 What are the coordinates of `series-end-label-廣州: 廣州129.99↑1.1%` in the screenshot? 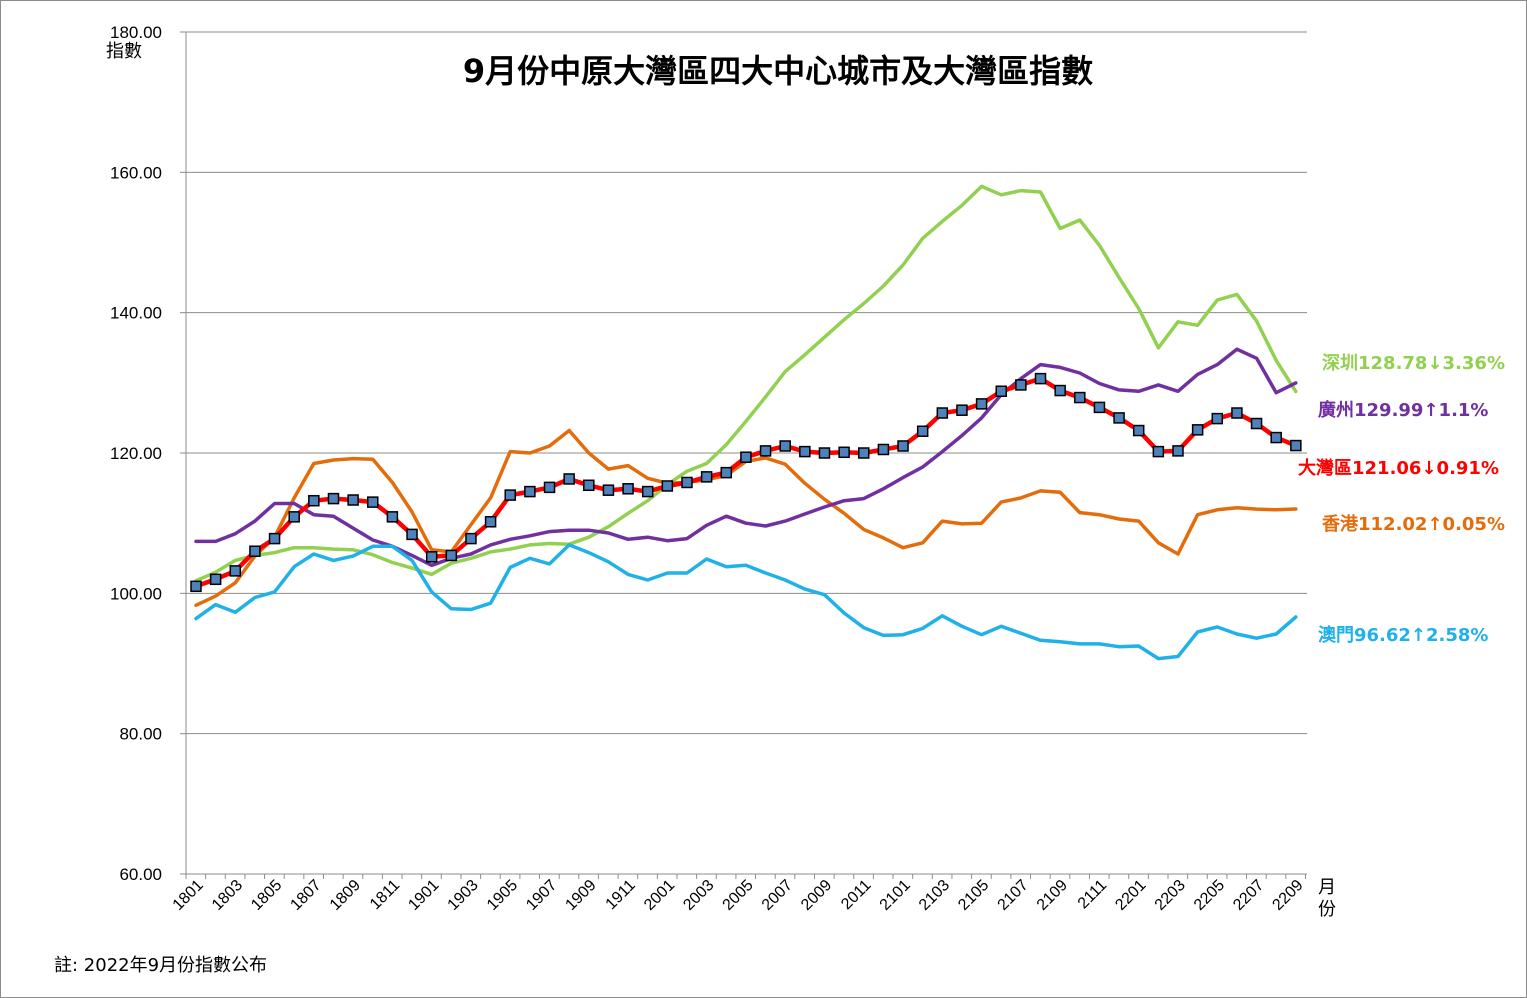 It's located at (1403, 410).